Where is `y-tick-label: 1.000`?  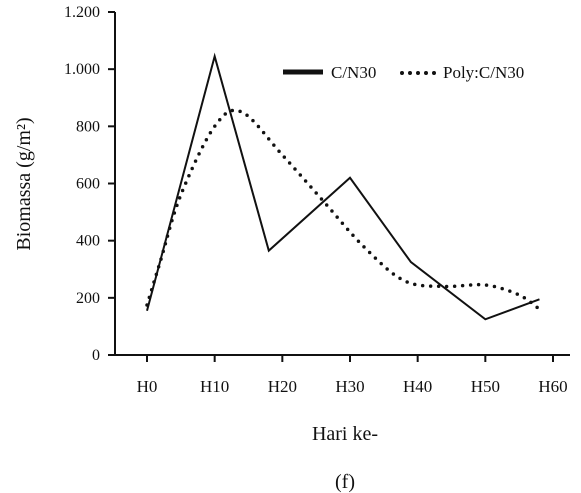
y-tick-label: 1.000 is located at coordinates (82, 69).